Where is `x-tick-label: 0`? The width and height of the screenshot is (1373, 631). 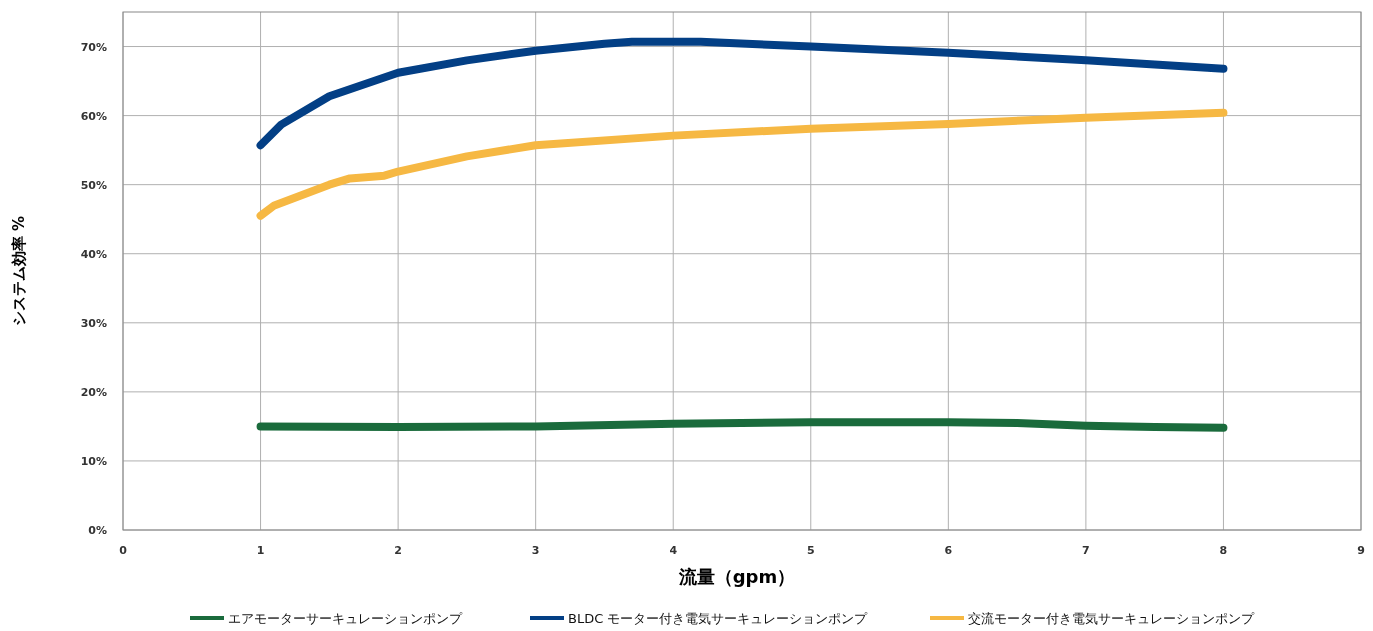 x-tick-label: 0 is located at coordinates (123, 550).